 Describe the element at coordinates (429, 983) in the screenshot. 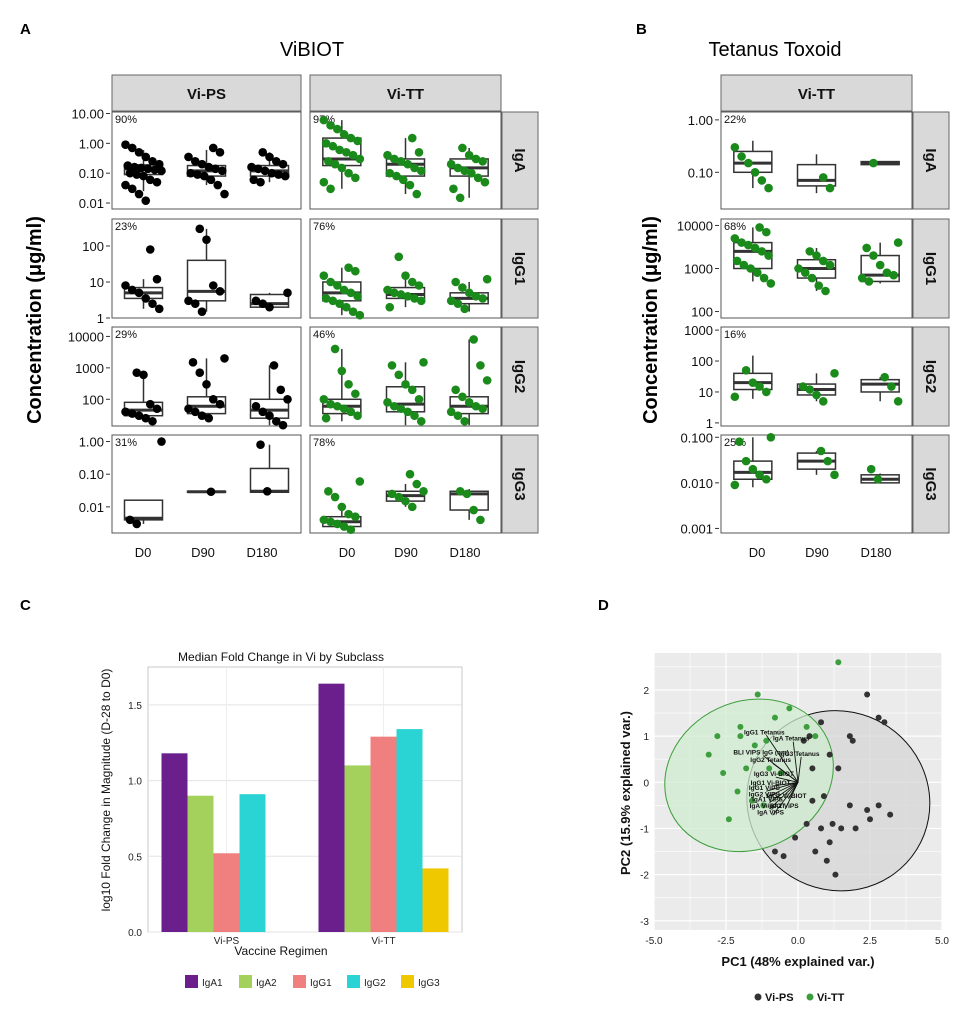

I see `legend-label: IgG3` at that location.